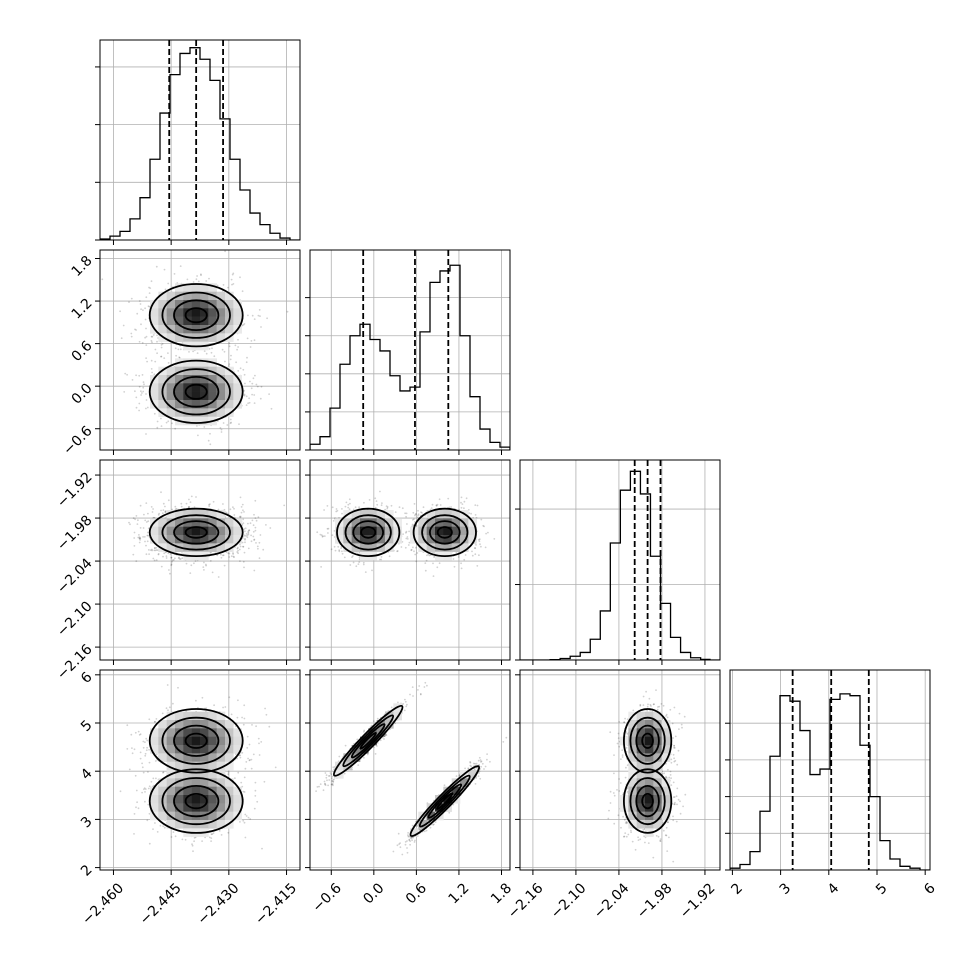 This screenshot has height=970, width=970. I want to click on panel-frame, so click(200, 350).